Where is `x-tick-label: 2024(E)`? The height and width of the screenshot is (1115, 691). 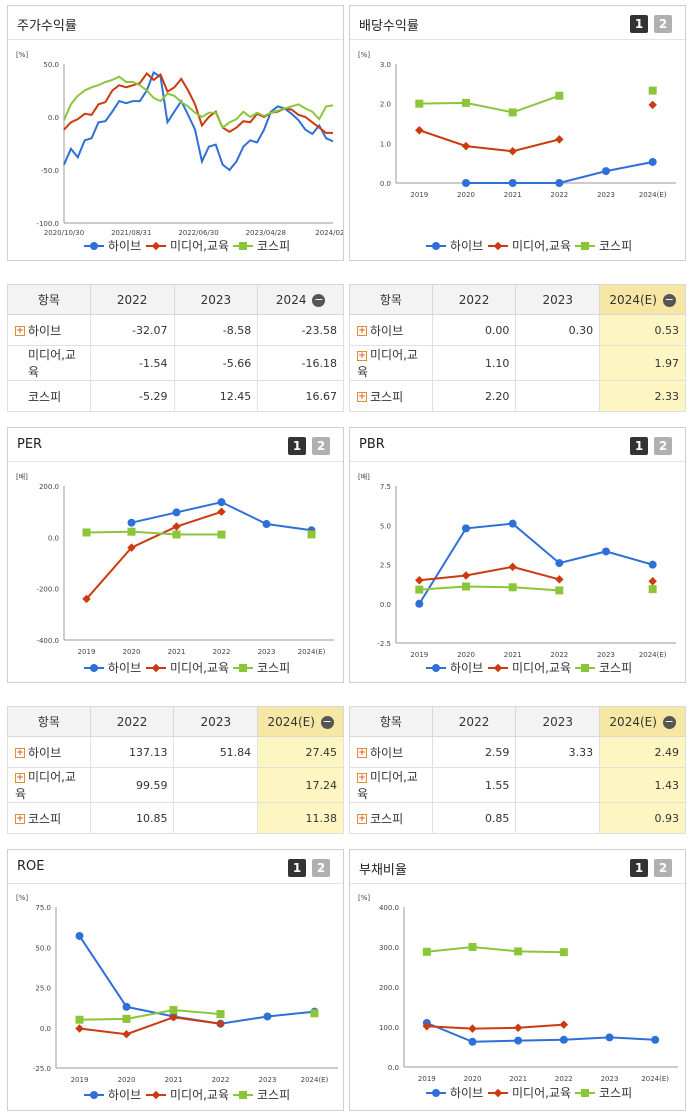
x-tick-label: 2024(E) is located at coordinates (312, 652).